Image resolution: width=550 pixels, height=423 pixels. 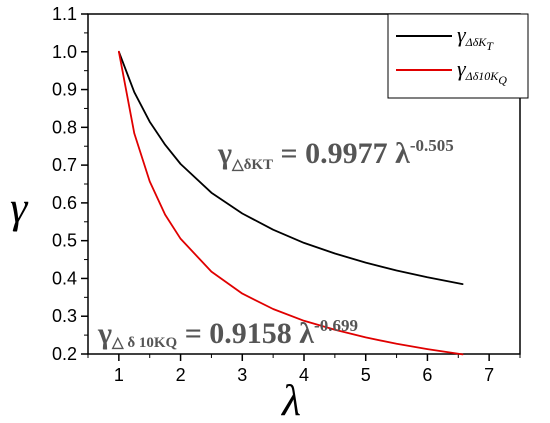 I want to click on fit-equation-black: γ△δKT = 0.9977 λ-0.505, so click(x=335, y=154).